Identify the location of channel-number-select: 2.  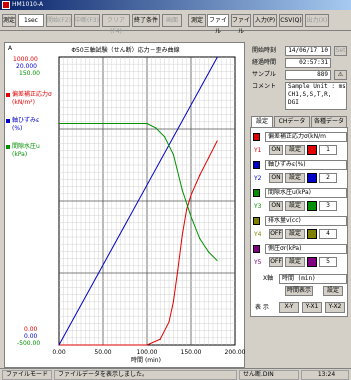
(328, 178).